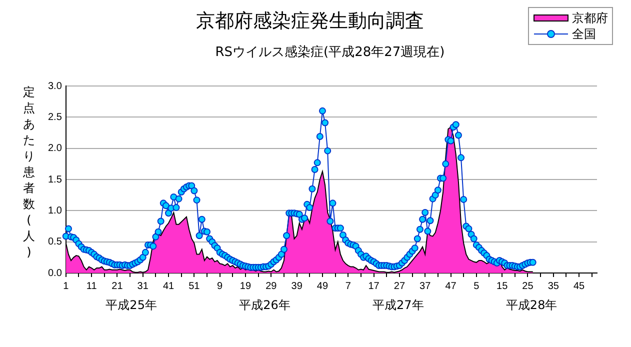  I want to click on x-tick-label: 51, so click(194, 286).